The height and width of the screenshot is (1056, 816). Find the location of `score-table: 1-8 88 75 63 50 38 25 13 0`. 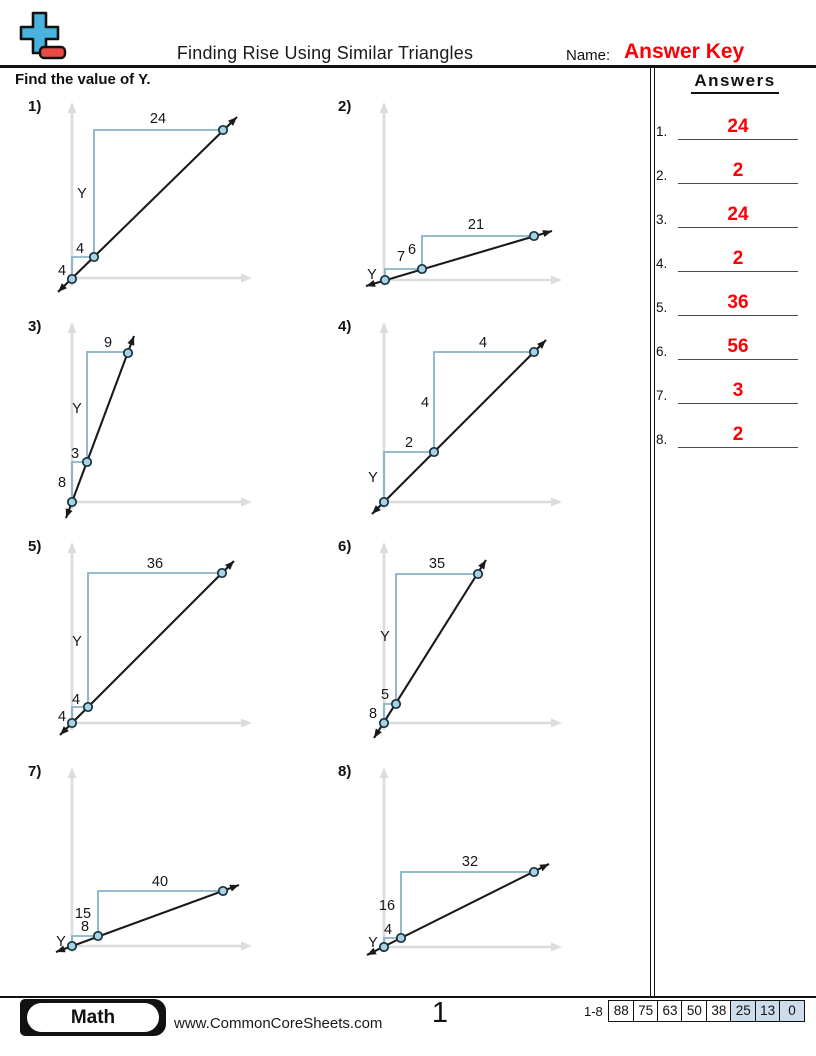

score-table: 1-8 88 75 63 50 38 25 13 0 is located at coordinates (695, 1011).